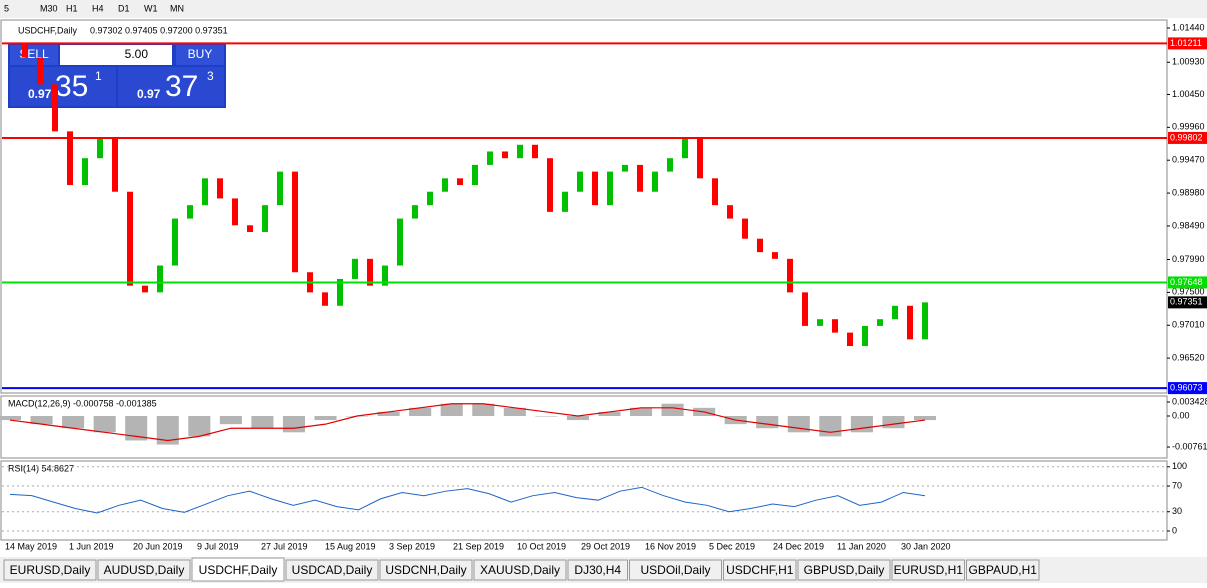 This screenshot has width=1207, height=588. I want to click on x-tick-label: 9 Jul 2019, so click(218, 546).